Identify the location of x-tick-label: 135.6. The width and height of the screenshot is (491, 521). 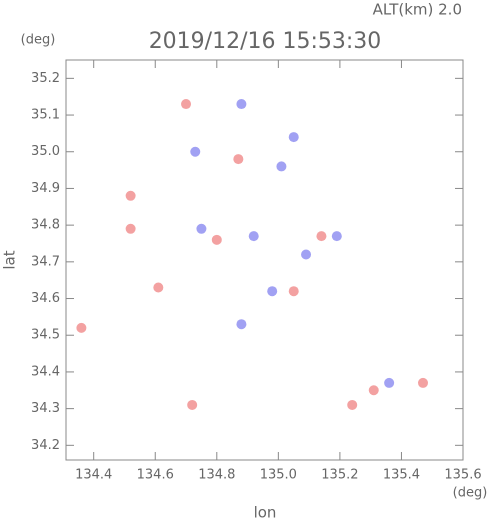
(462, 475).